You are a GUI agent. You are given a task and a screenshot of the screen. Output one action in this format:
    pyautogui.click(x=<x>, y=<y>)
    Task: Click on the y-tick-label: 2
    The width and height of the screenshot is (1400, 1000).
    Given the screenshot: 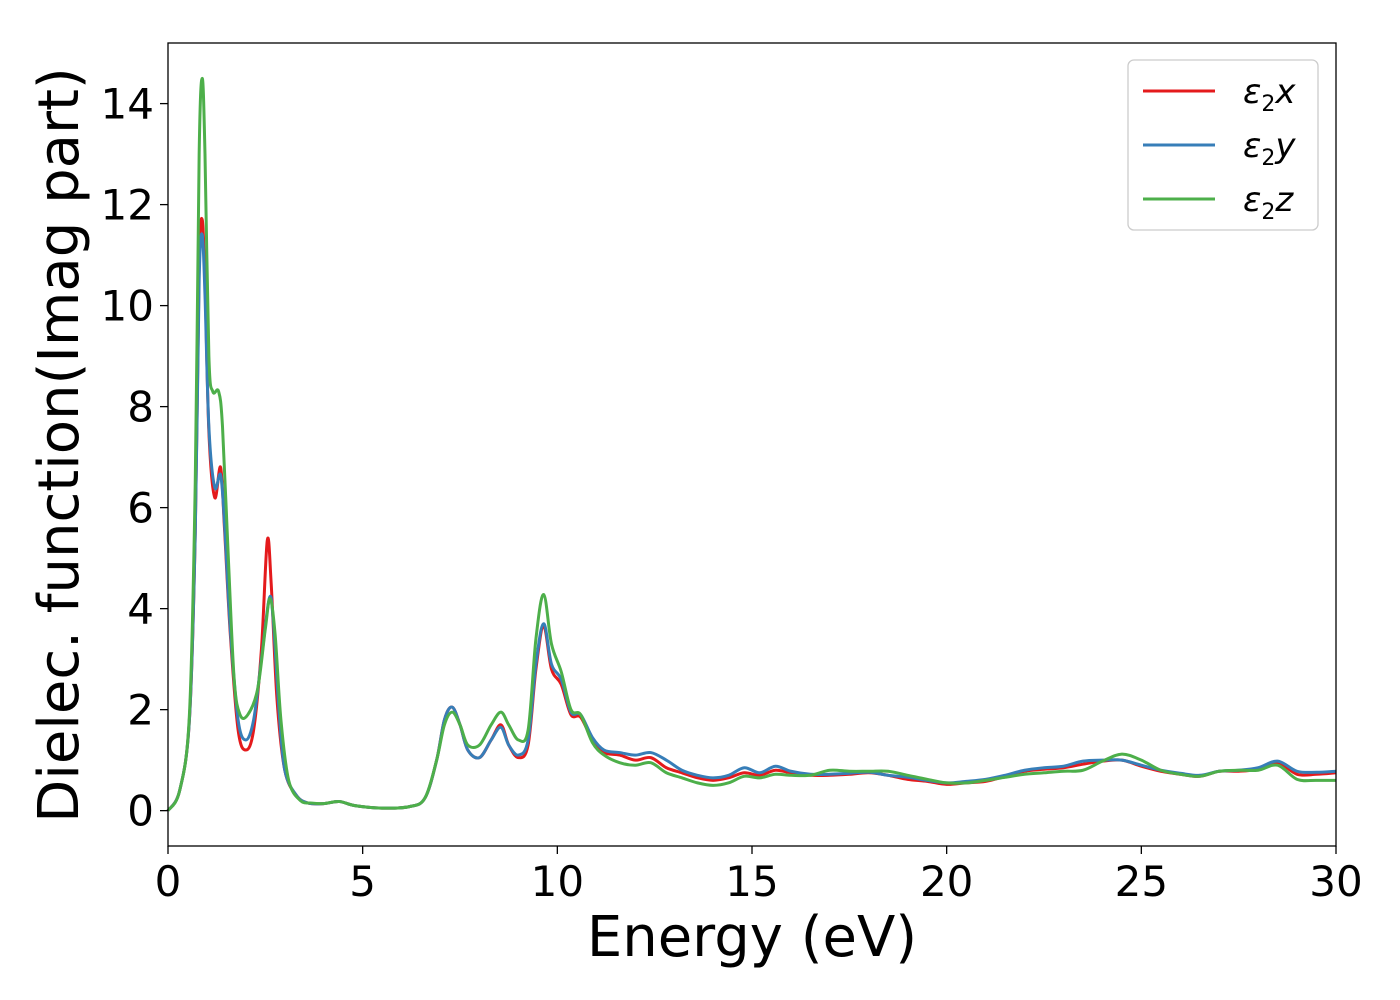 What is the action you would take?
    pyautogui.click(x=140, y=710)
    